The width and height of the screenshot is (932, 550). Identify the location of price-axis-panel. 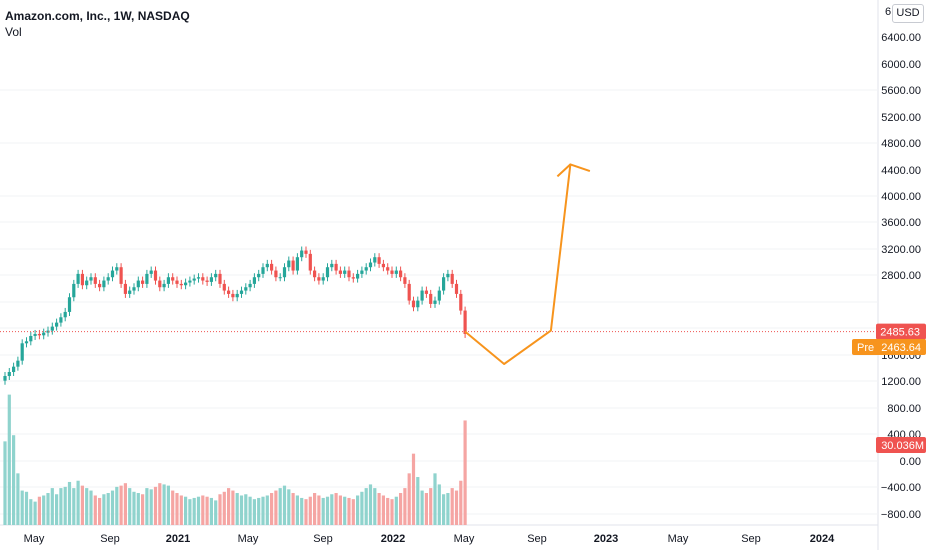
(905, 275).